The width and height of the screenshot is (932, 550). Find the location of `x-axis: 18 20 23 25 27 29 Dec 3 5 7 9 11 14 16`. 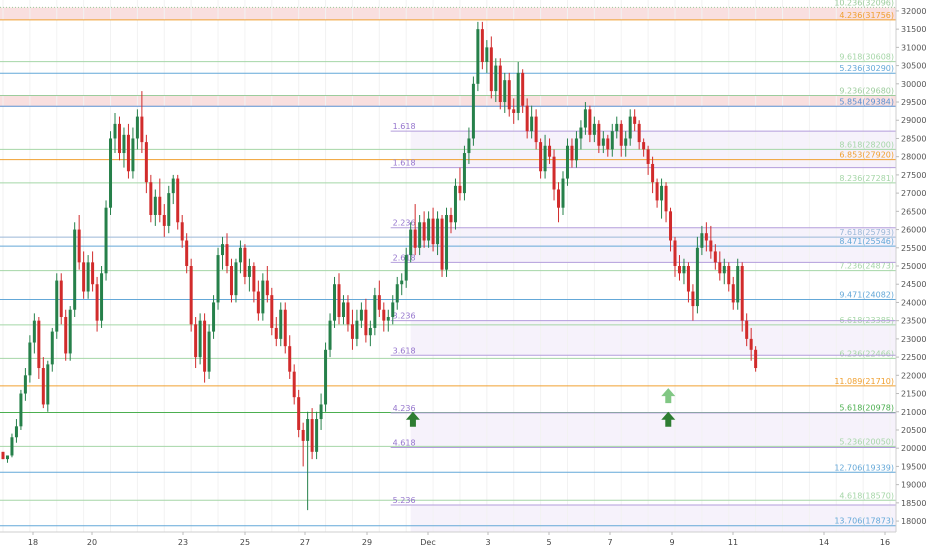

x-axis: 18 20 23 25 27 29 Dec 3 5 7 9 11 14 16 is located at coordinates (448, 539).